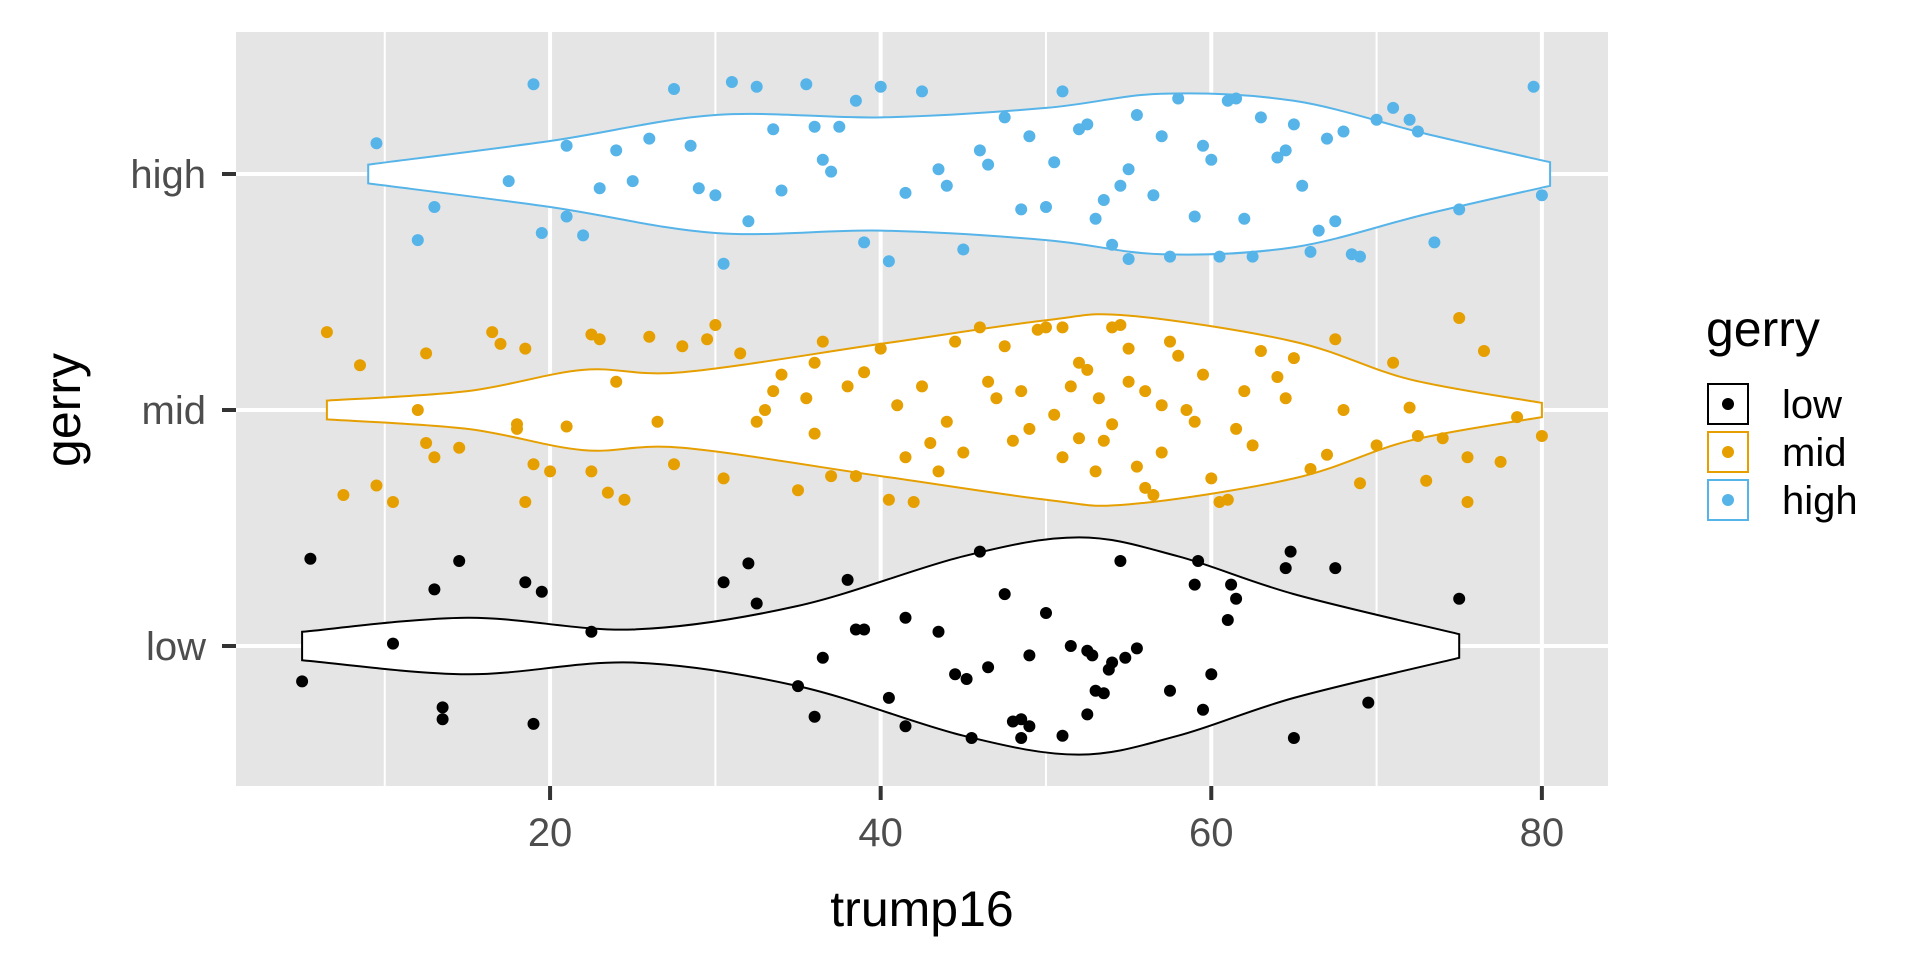 The image size is (1920, 960). What do you see at coordinates (921, 909) in the screenshot?
I see `x-axis-title: trump16` at bounding box center [921, 909].